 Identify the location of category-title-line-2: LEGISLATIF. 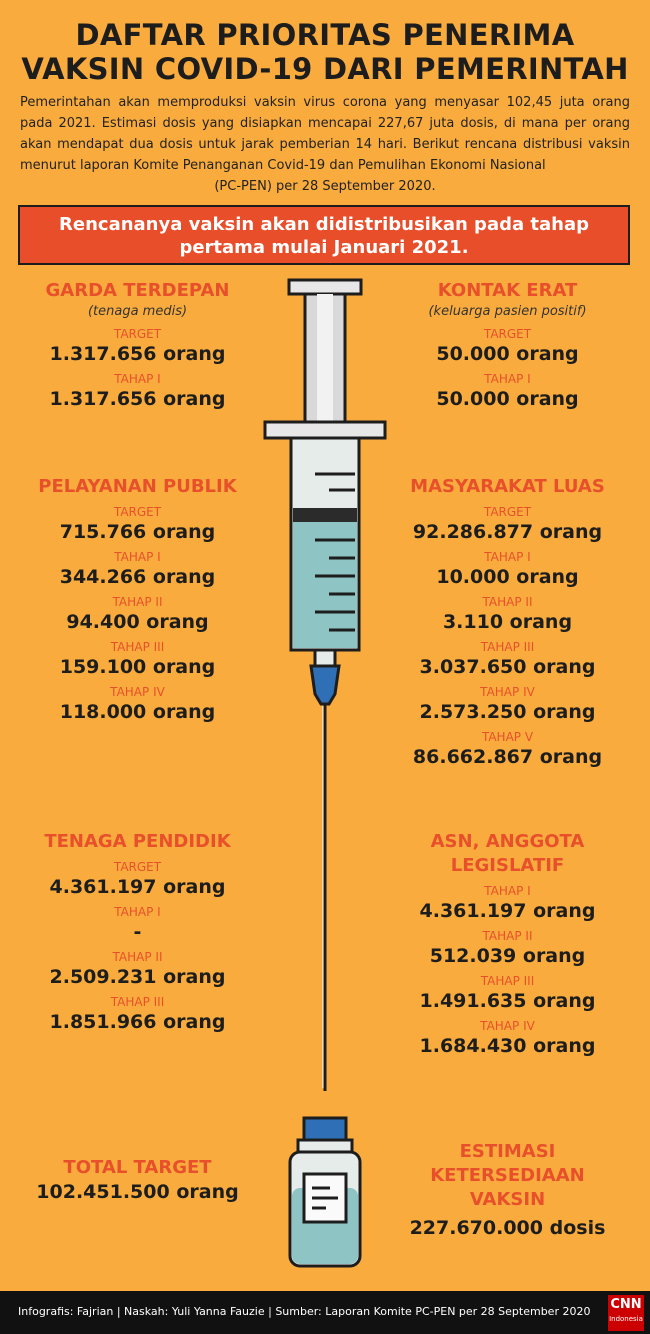
(507, 865).